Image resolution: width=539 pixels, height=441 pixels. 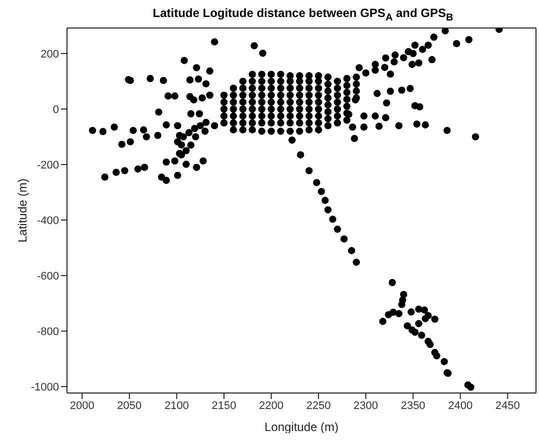 I want to click on y-tick-label: -200, so click(x=47, y=165).